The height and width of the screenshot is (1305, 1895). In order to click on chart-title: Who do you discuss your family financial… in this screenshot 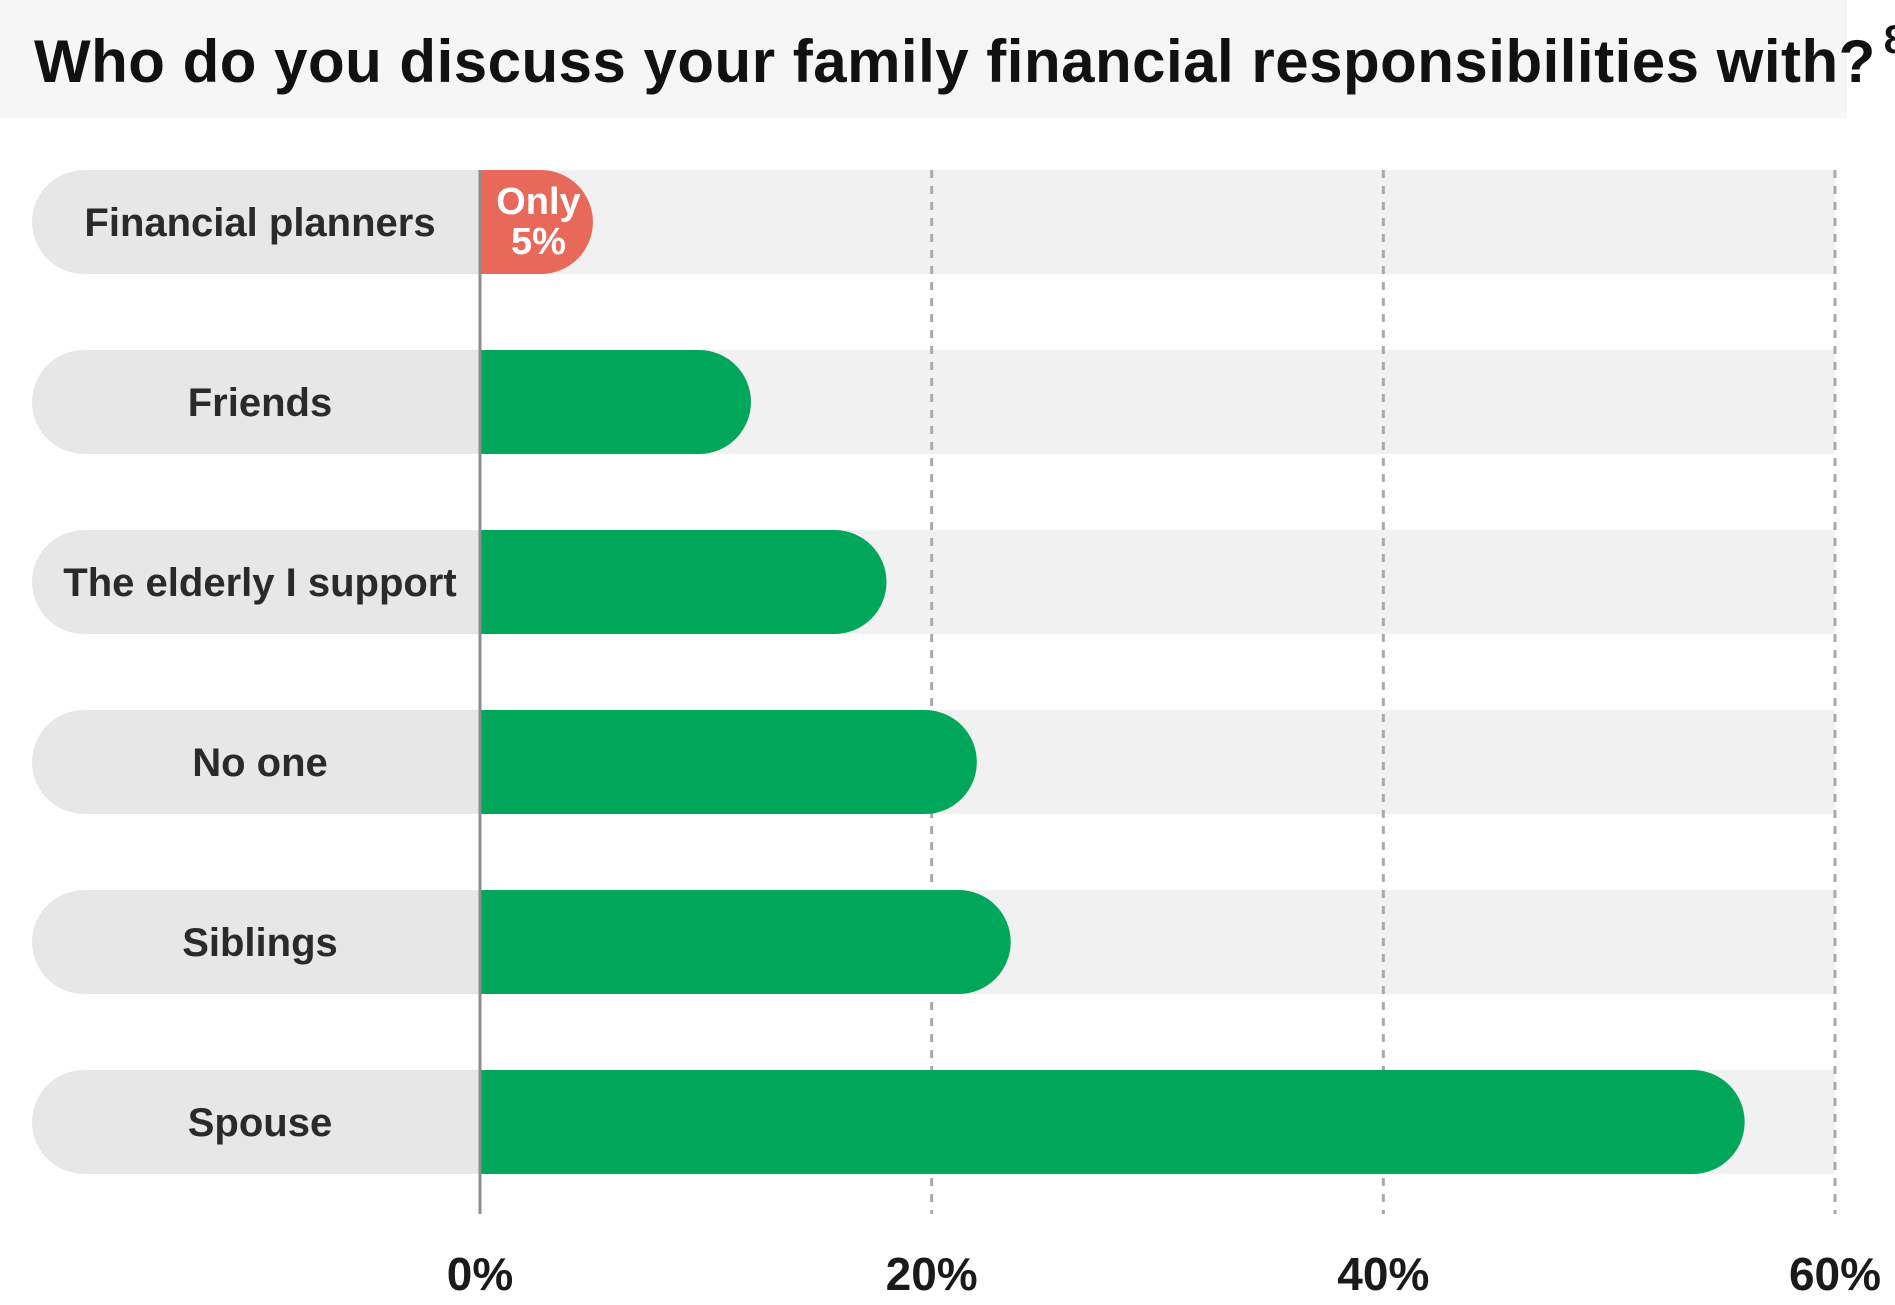, I will do `click(964, 57)`.